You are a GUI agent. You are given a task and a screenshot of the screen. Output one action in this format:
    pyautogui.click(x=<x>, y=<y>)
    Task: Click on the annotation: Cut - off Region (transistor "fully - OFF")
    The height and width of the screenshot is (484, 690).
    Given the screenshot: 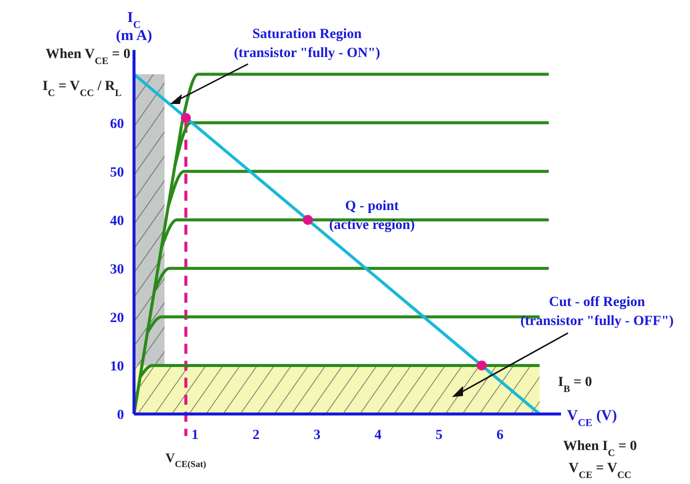 What is the action you would take?
    pyautogui.click(x=597, y=312)
    